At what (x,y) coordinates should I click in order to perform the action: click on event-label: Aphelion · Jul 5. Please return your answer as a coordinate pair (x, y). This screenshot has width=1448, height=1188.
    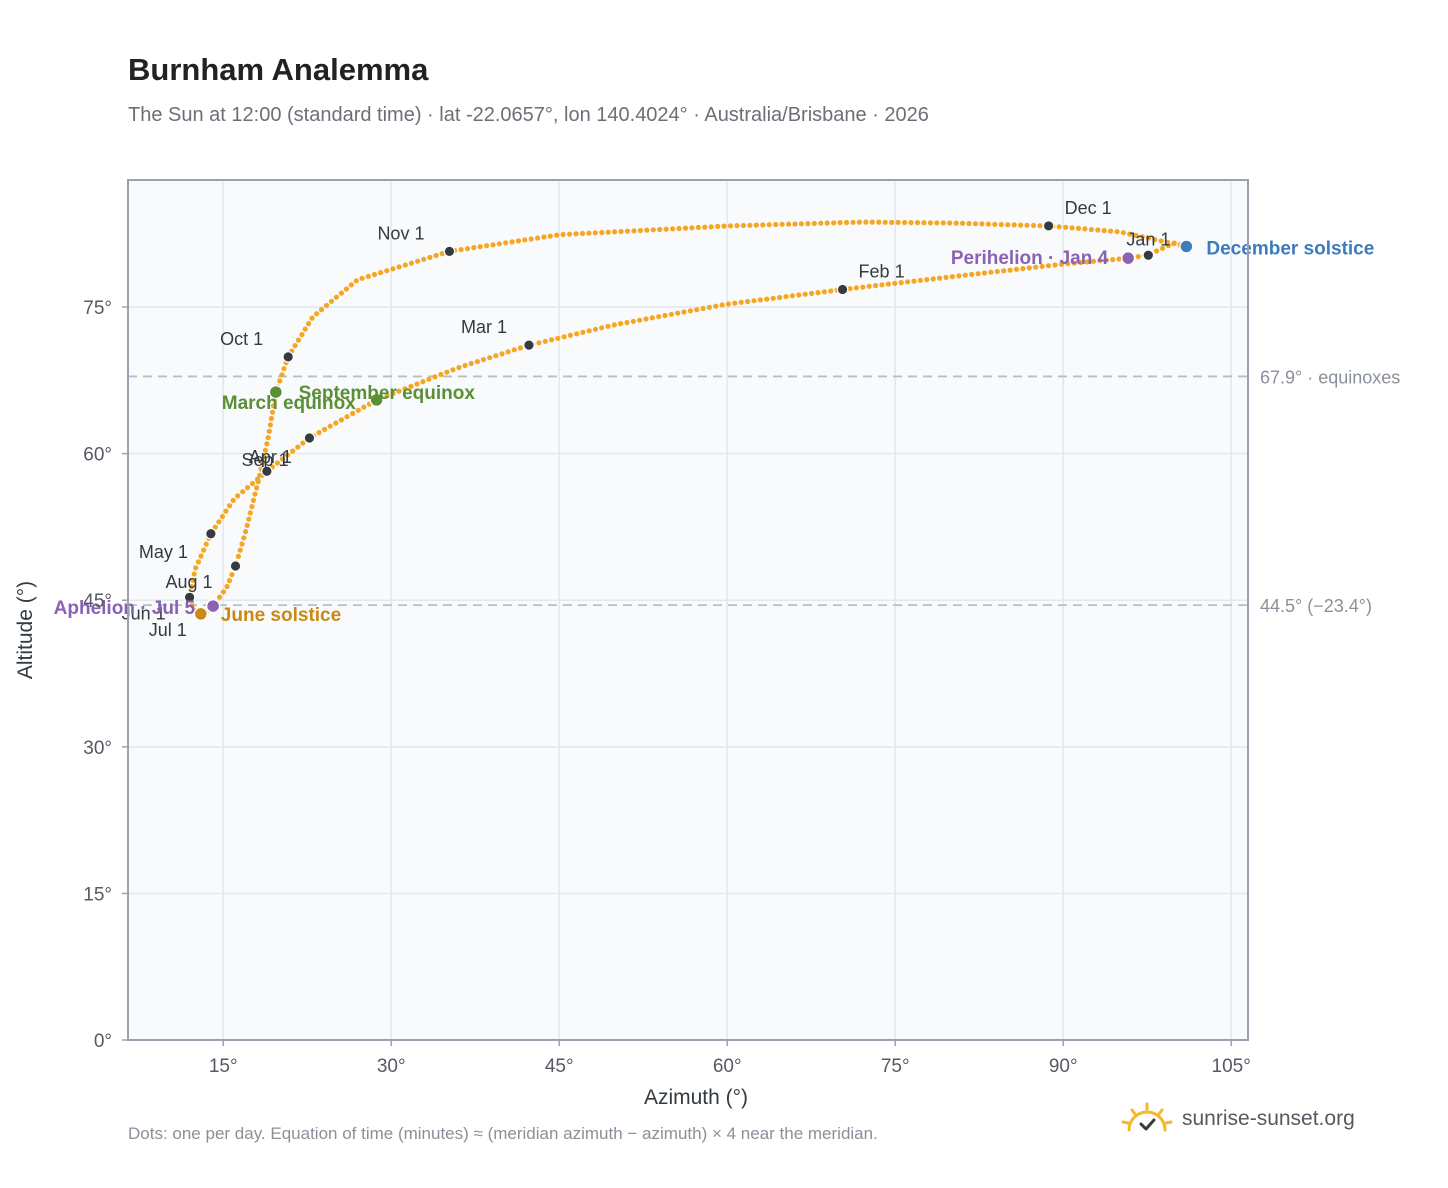
    Looking at the image, I should click on (125, 608).